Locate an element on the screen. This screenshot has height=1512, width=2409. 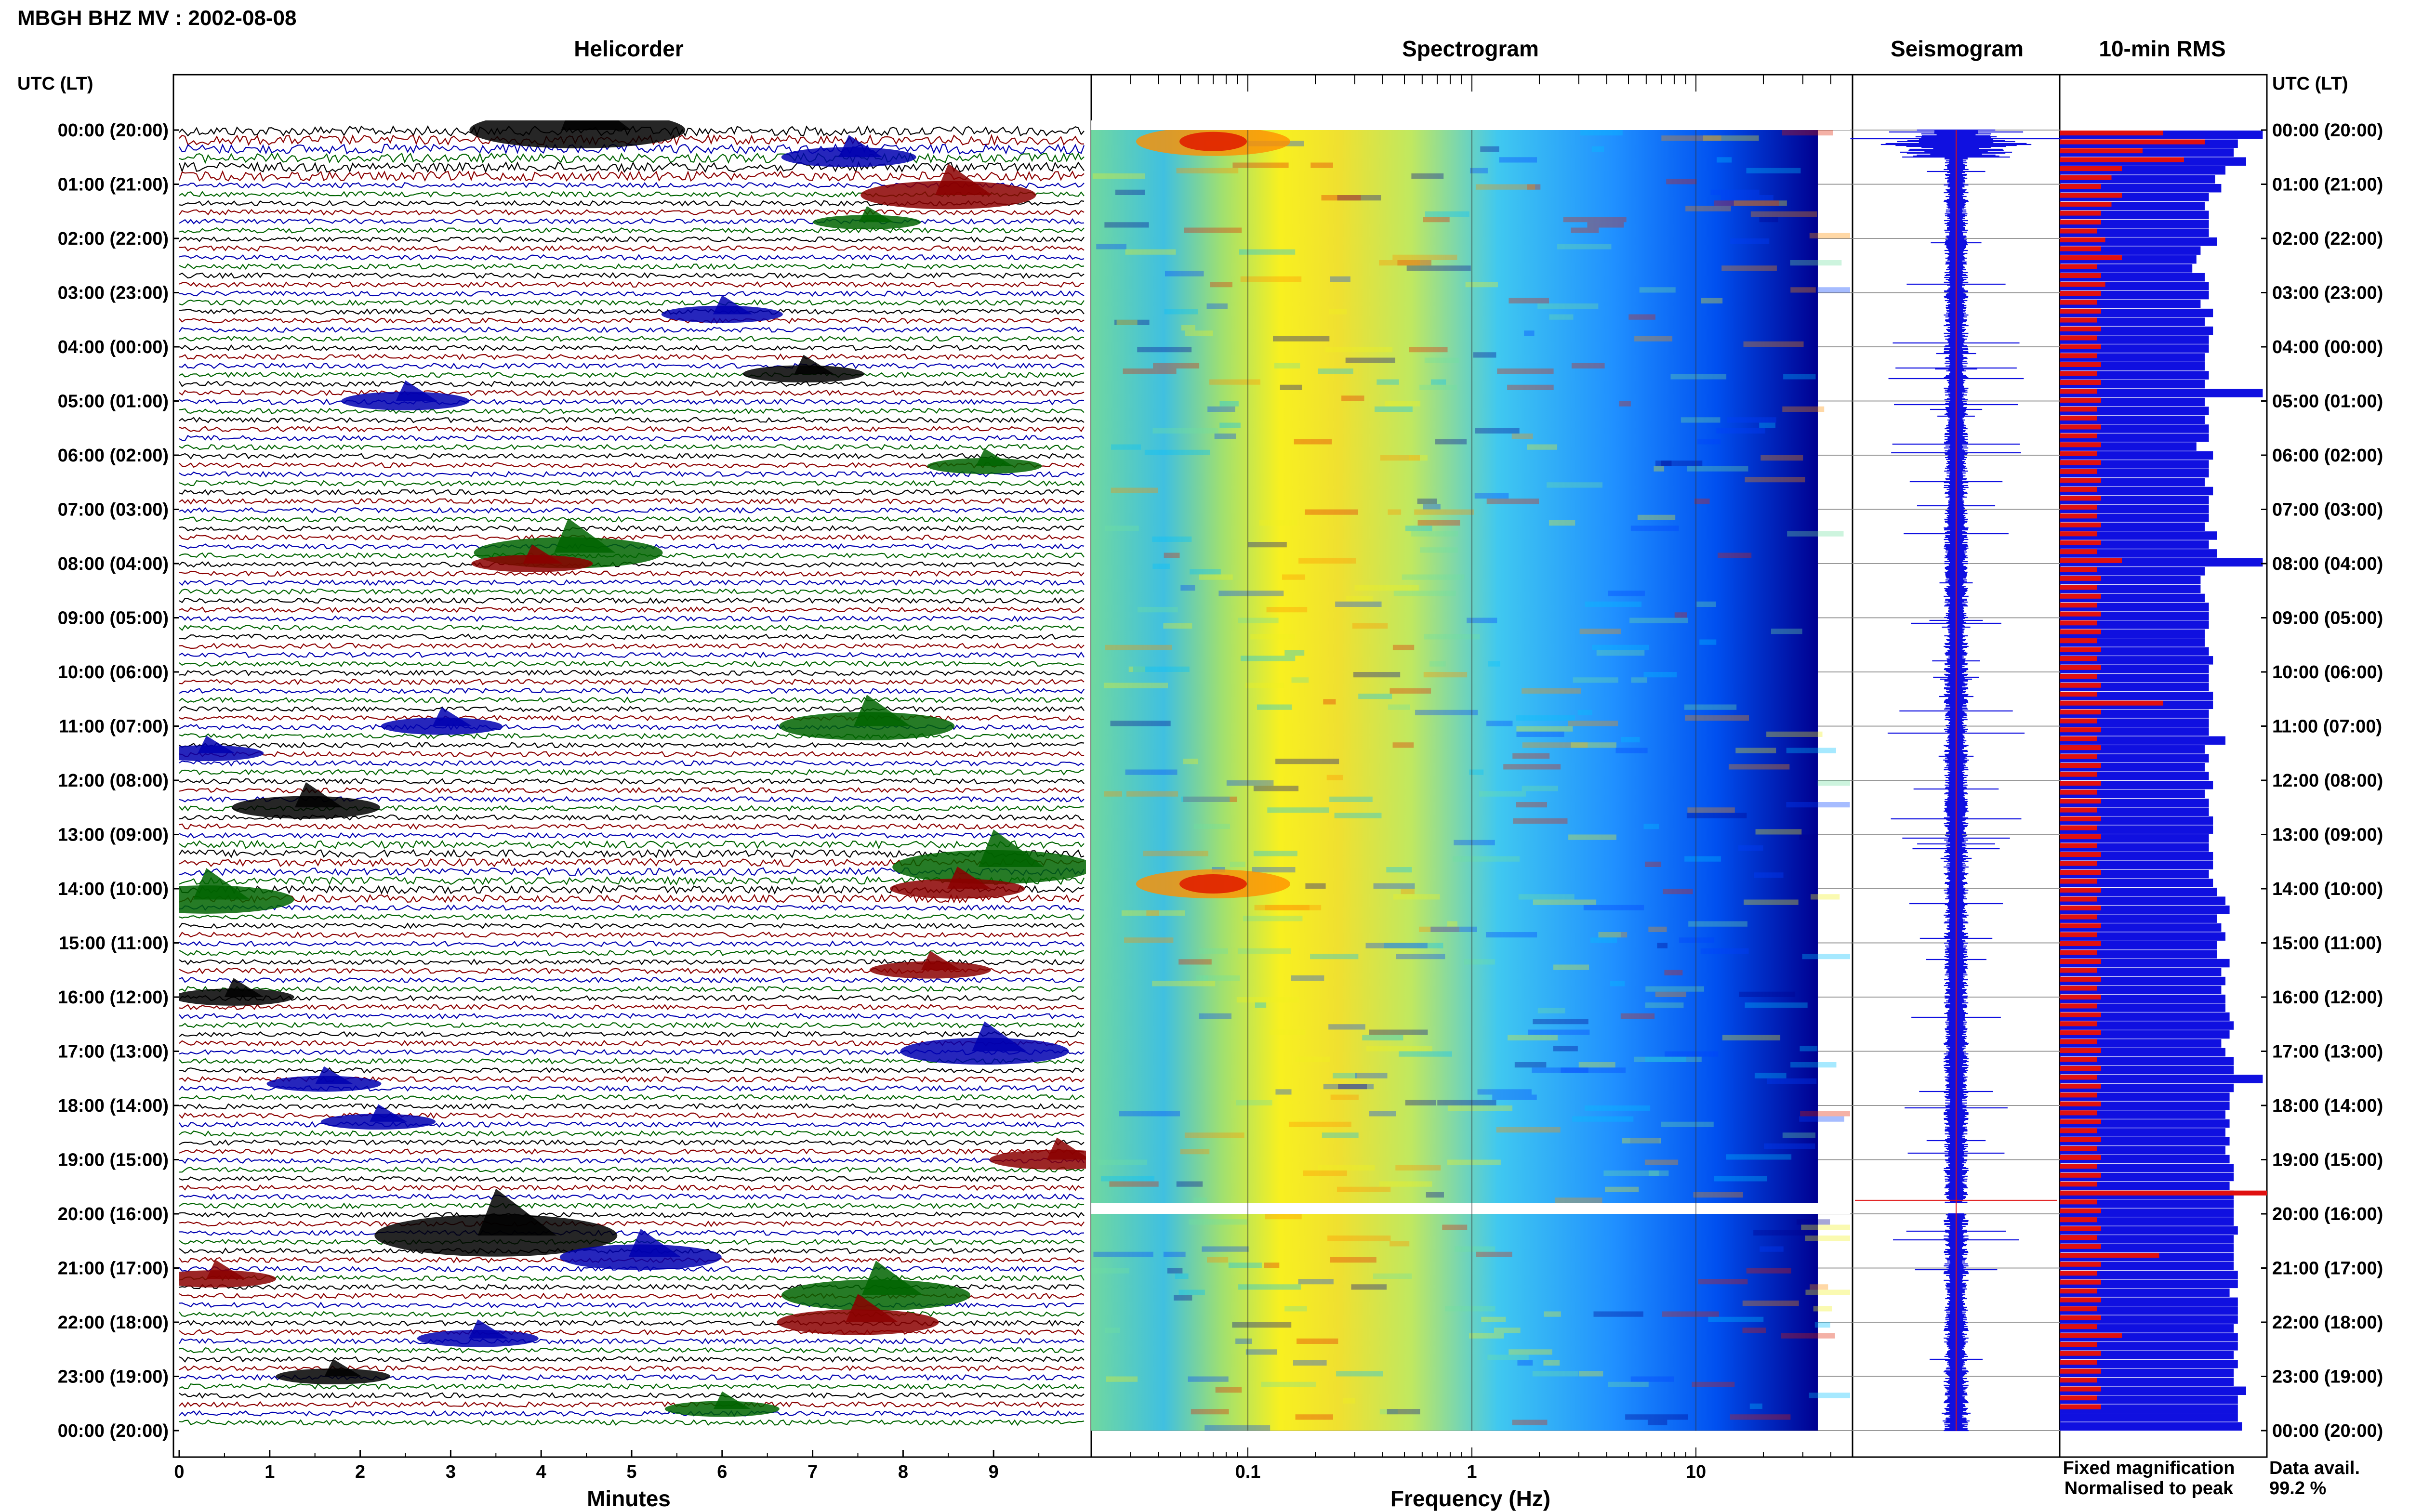
rms-bars is located at coordinates (2163, 781).